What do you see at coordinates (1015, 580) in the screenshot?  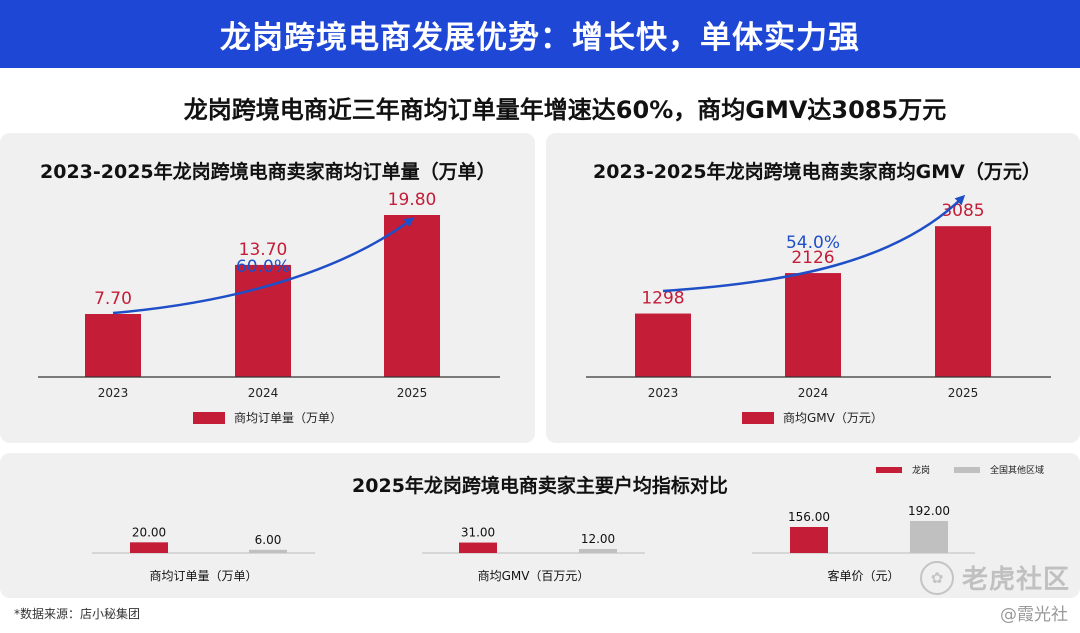 I see `watermark-primary: 老虎社区` at bounding box center [1015, 580].